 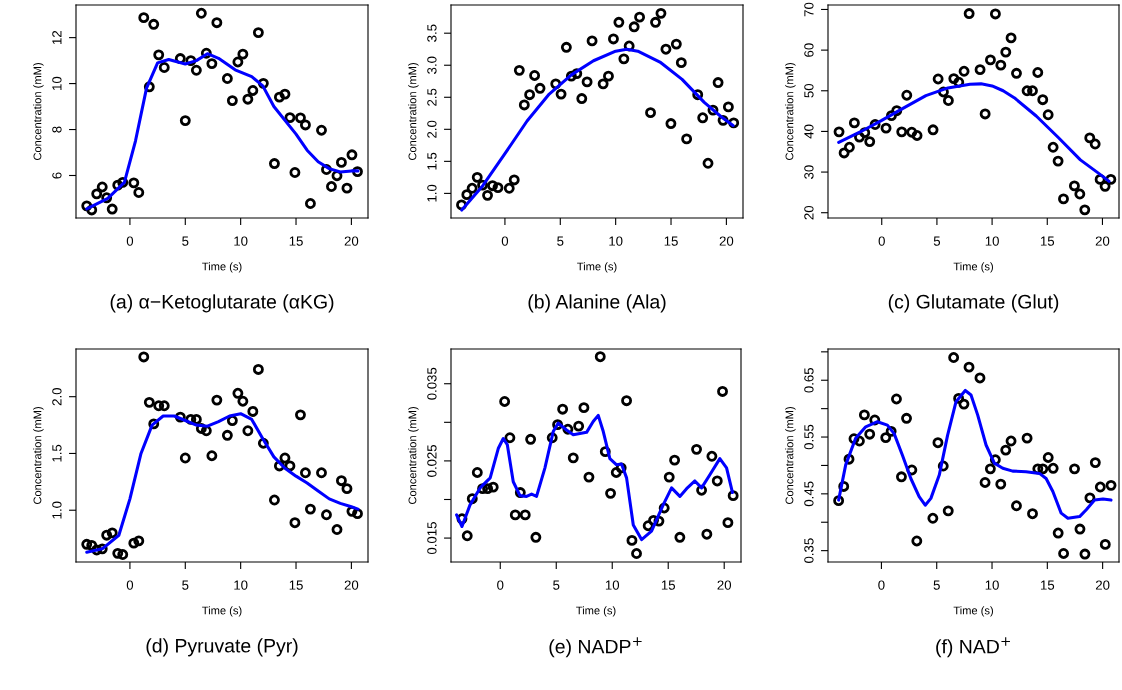 I want to click on text: (e) NADP$^{+}$, so click(x=595, y=647).